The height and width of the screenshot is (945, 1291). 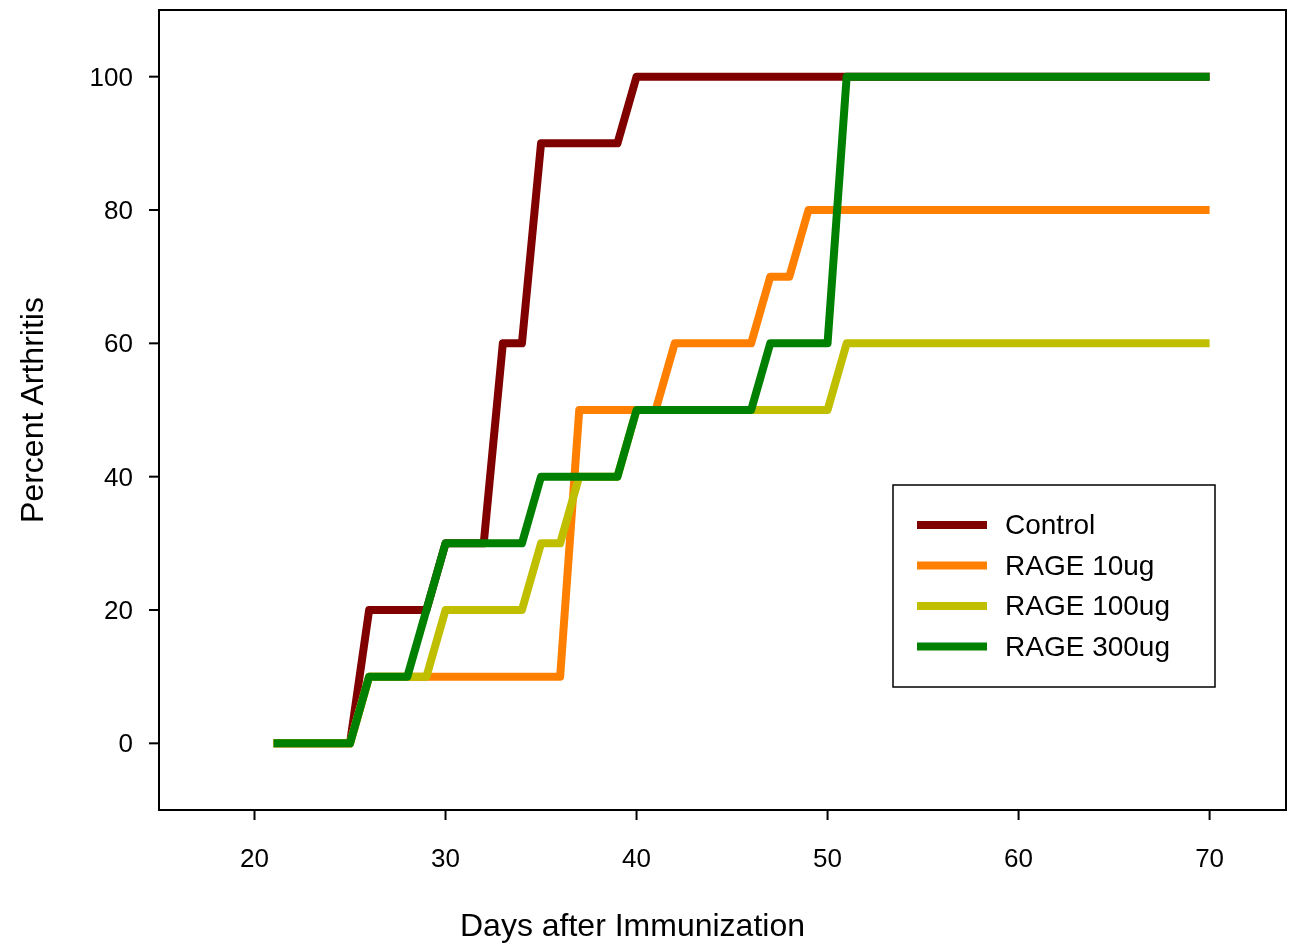 What do you see at coordinates (636, 858) in the screenshot?
I see `x-tick-label: 40` at bounding box center [636, 858].